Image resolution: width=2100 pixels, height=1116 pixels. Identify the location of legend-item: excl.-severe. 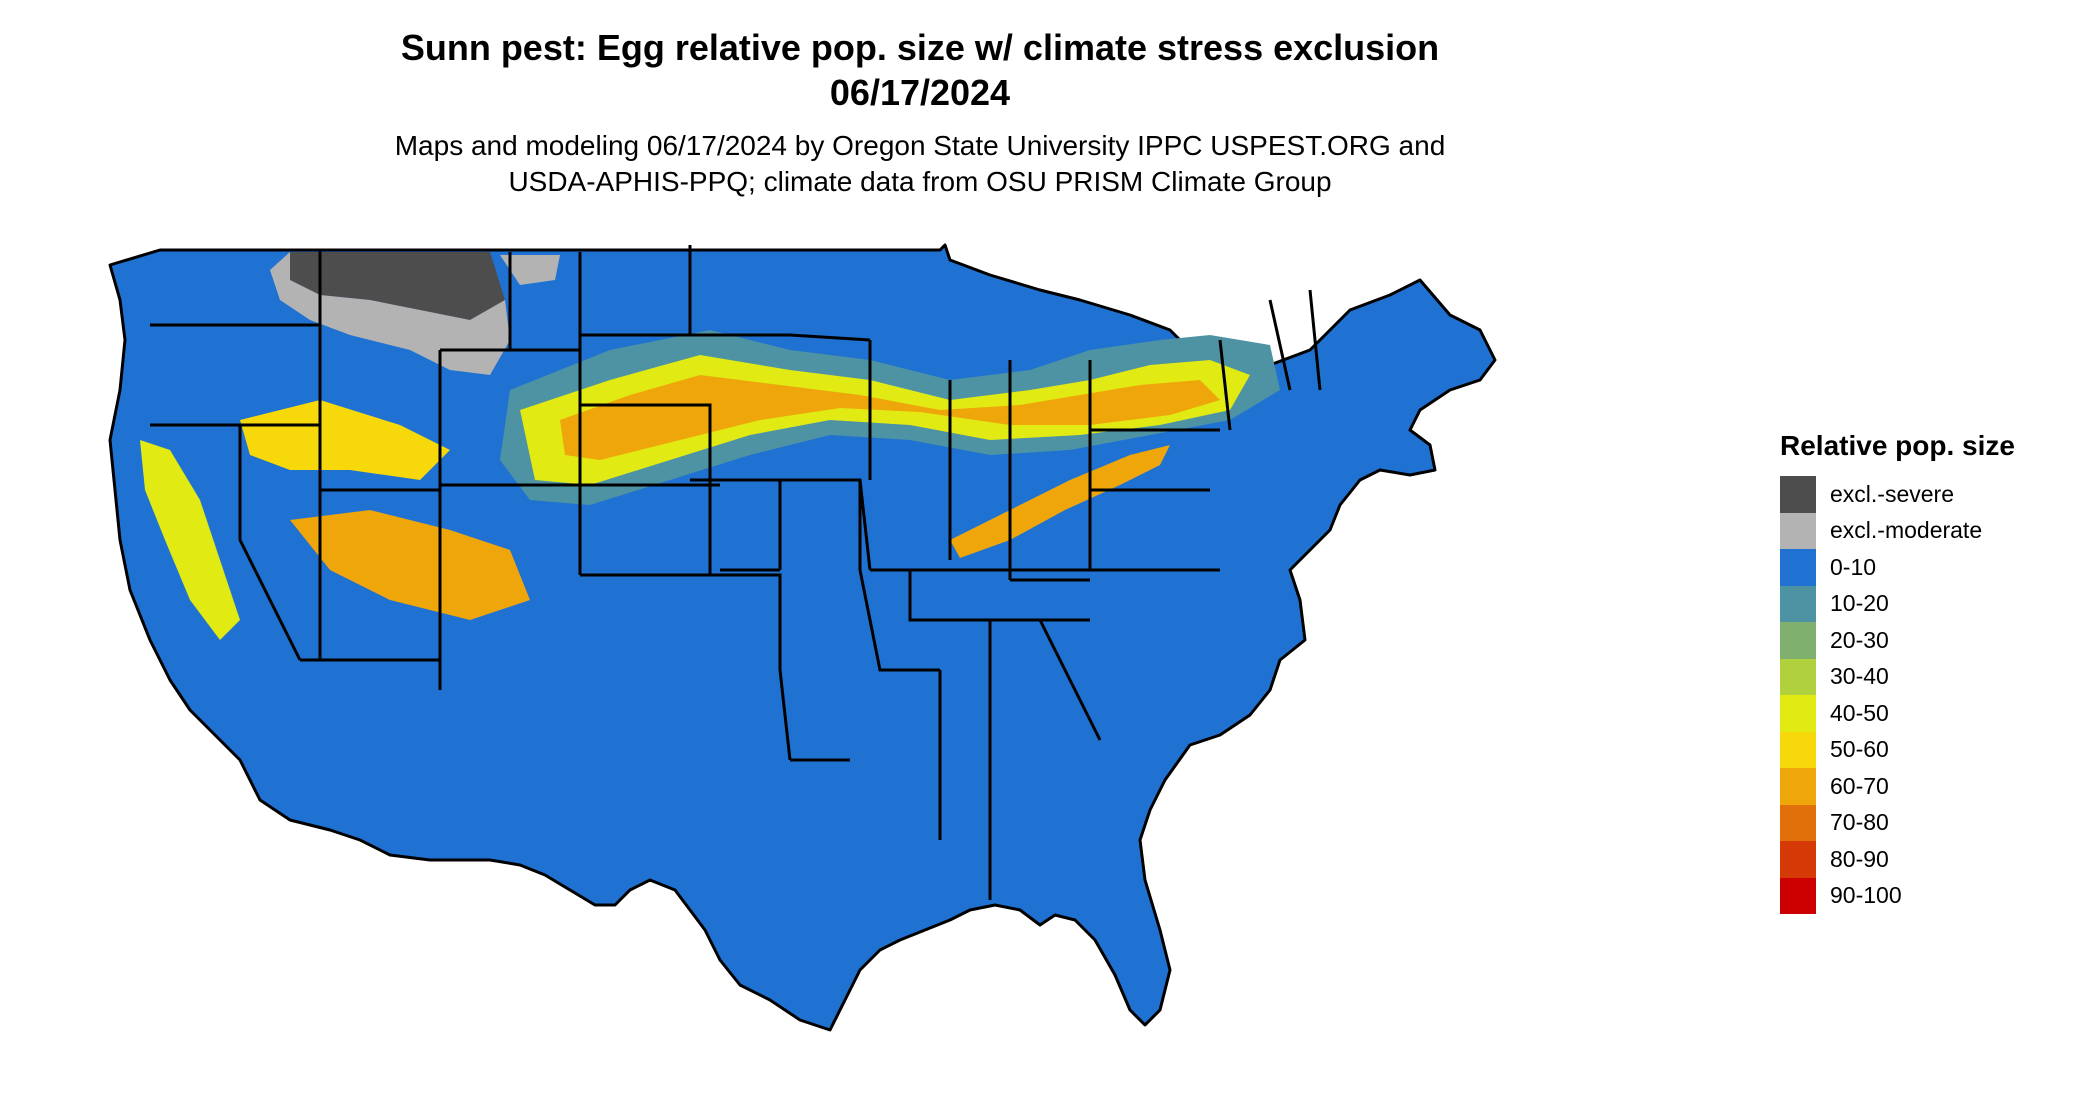
(1930, 494).